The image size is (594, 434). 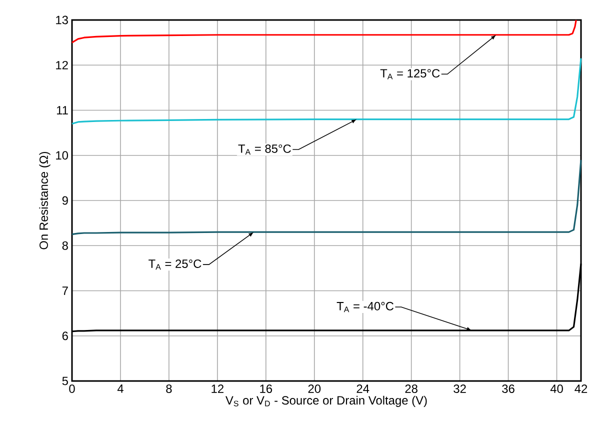 What do you see at coordinates (365, 307) in the screenshot?
I see `annotation: T$_{A}$ = -40°C` at bounding box center [365, 307].